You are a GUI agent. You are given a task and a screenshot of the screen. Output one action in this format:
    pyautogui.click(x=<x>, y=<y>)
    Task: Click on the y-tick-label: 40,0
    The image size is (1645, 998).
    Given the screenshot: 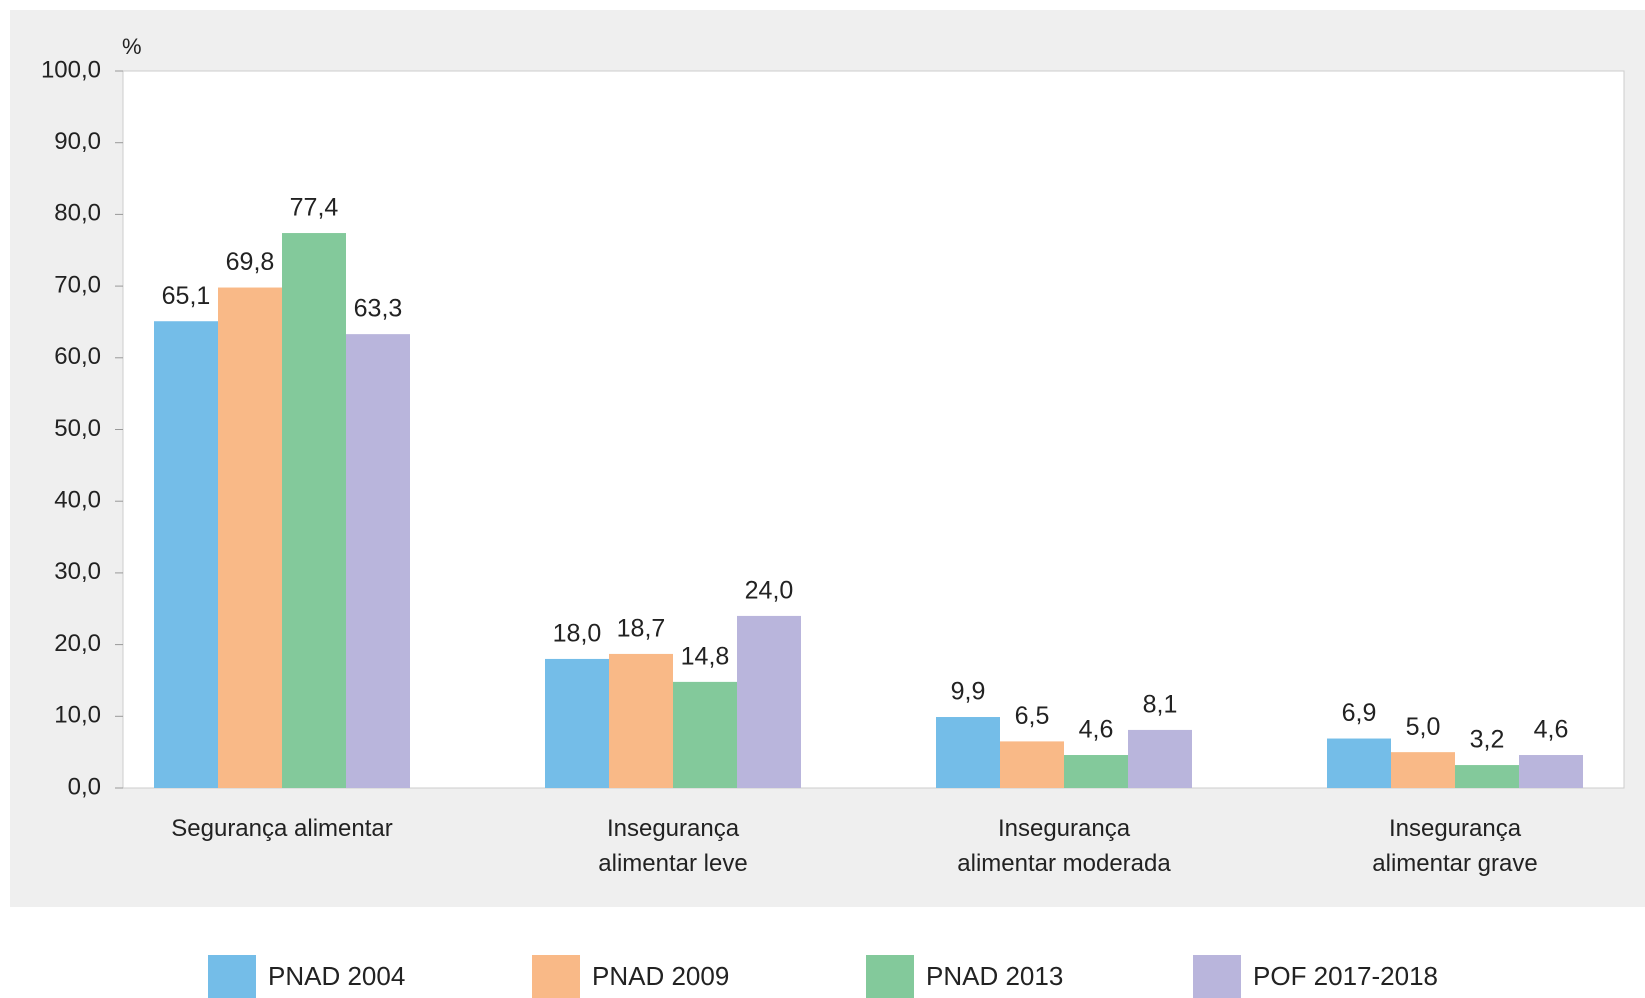 What is the action you would take?
    pyautogui.click(x=77, y=500)
    